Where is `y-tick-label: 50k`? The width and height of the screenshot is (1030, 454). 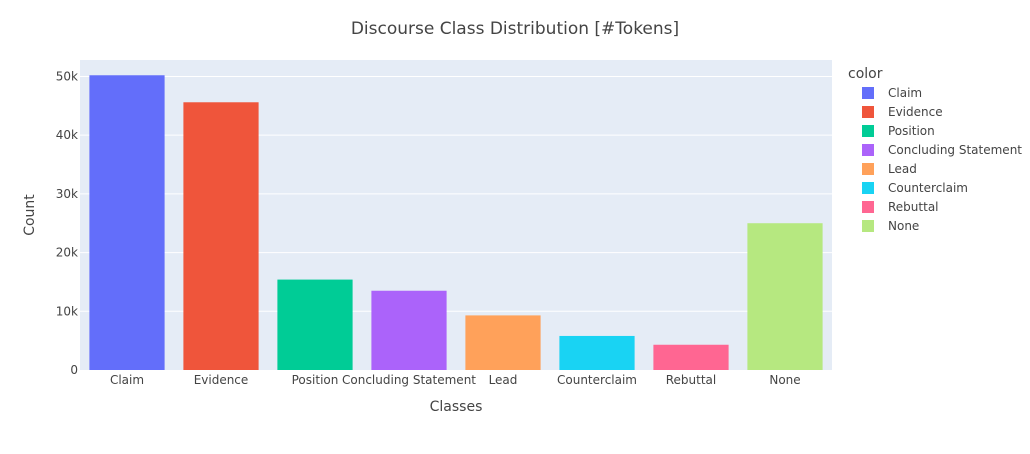
y-tick-label: 50k is located at coordinates (67, 76).